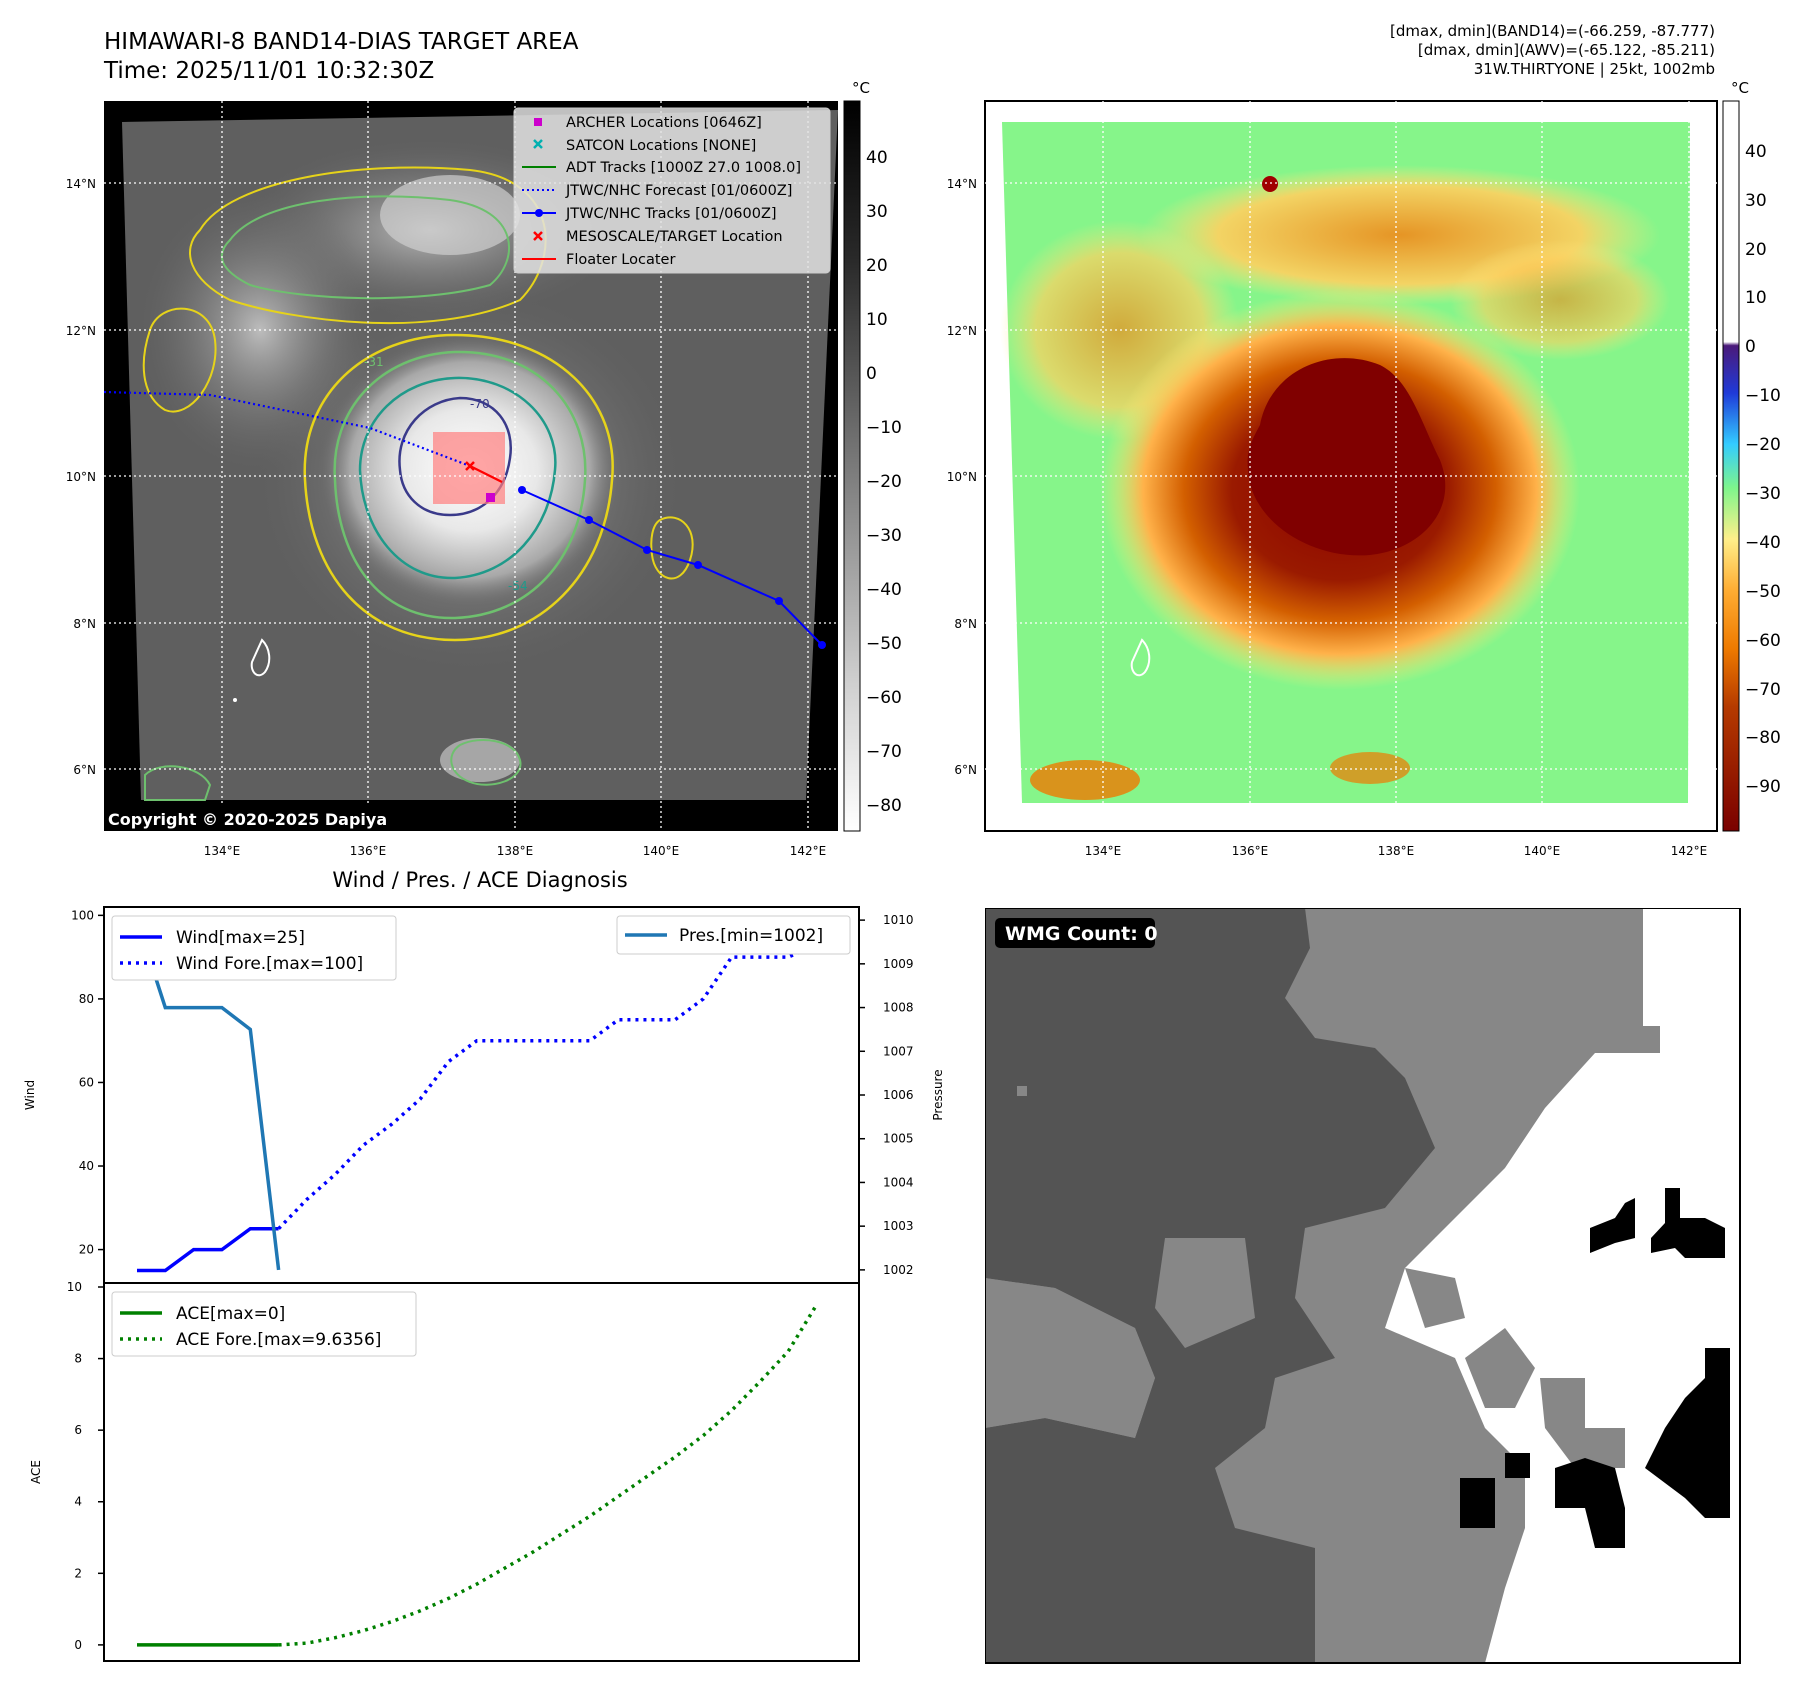  I want to click on legend-floater: Floater Locater, so click(620, 260).